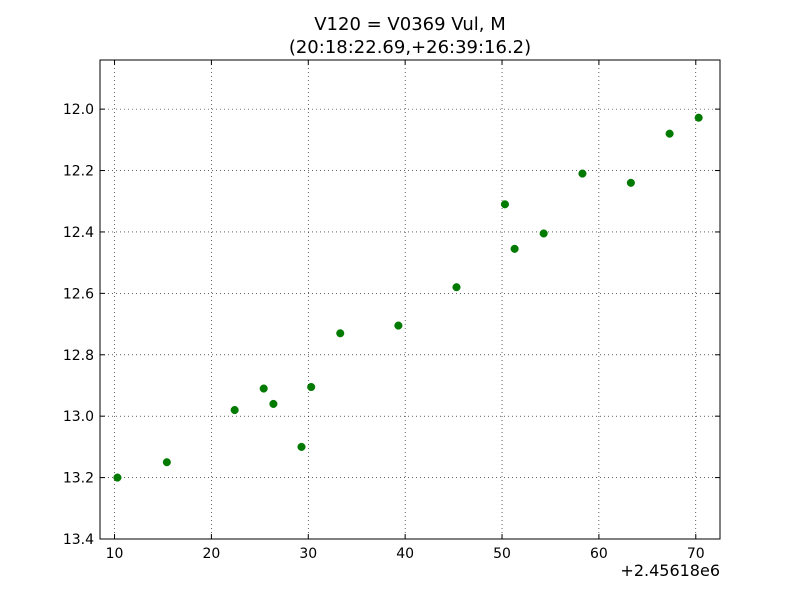 The width and height of the screenshot is (800, 604). I want to click on chart-title: V120 = V0369 Vul, M, so click(410, 24).